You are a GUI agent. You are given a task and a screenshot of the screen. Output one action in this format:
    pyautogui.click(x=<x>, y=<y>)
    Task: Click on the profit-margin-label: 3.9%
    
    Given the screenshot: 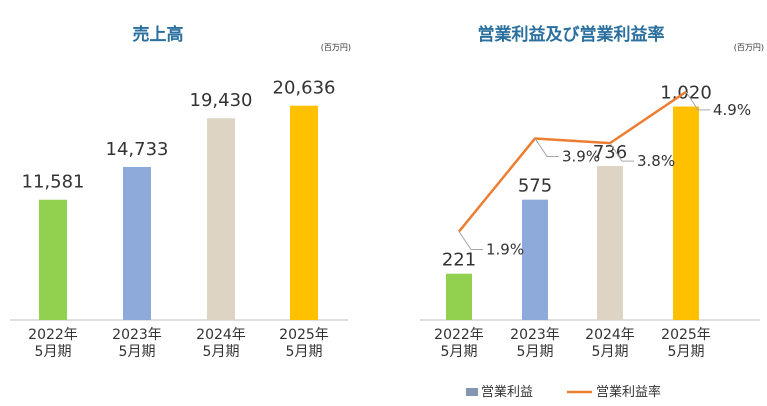 What is the action you would take?
    pyautogui.click(x=581, y=156)
    